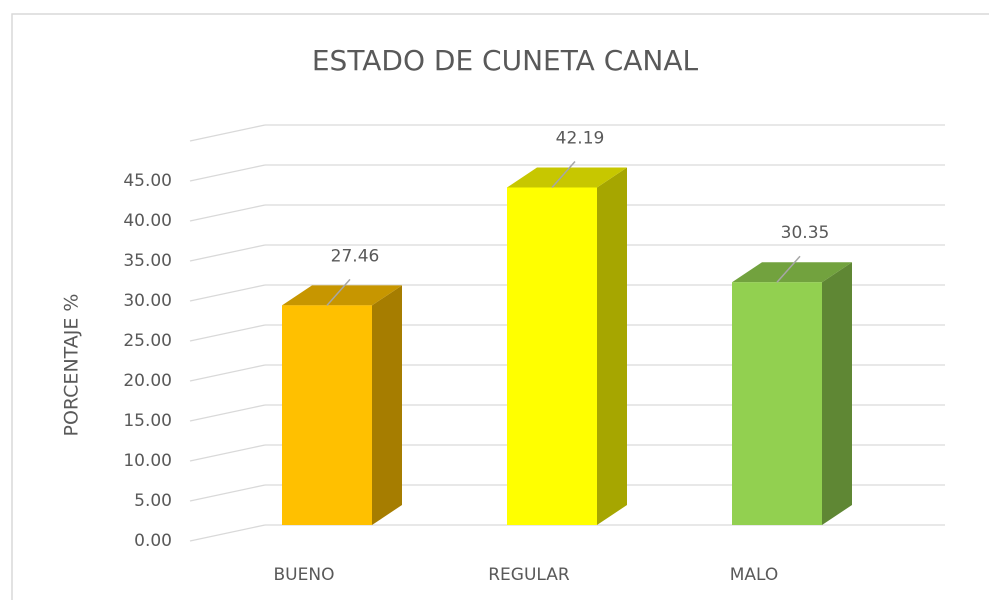 The height and width of the screenshot is (604, 989). I want to click on y-tick-label: 40.00, so click(147, 221).